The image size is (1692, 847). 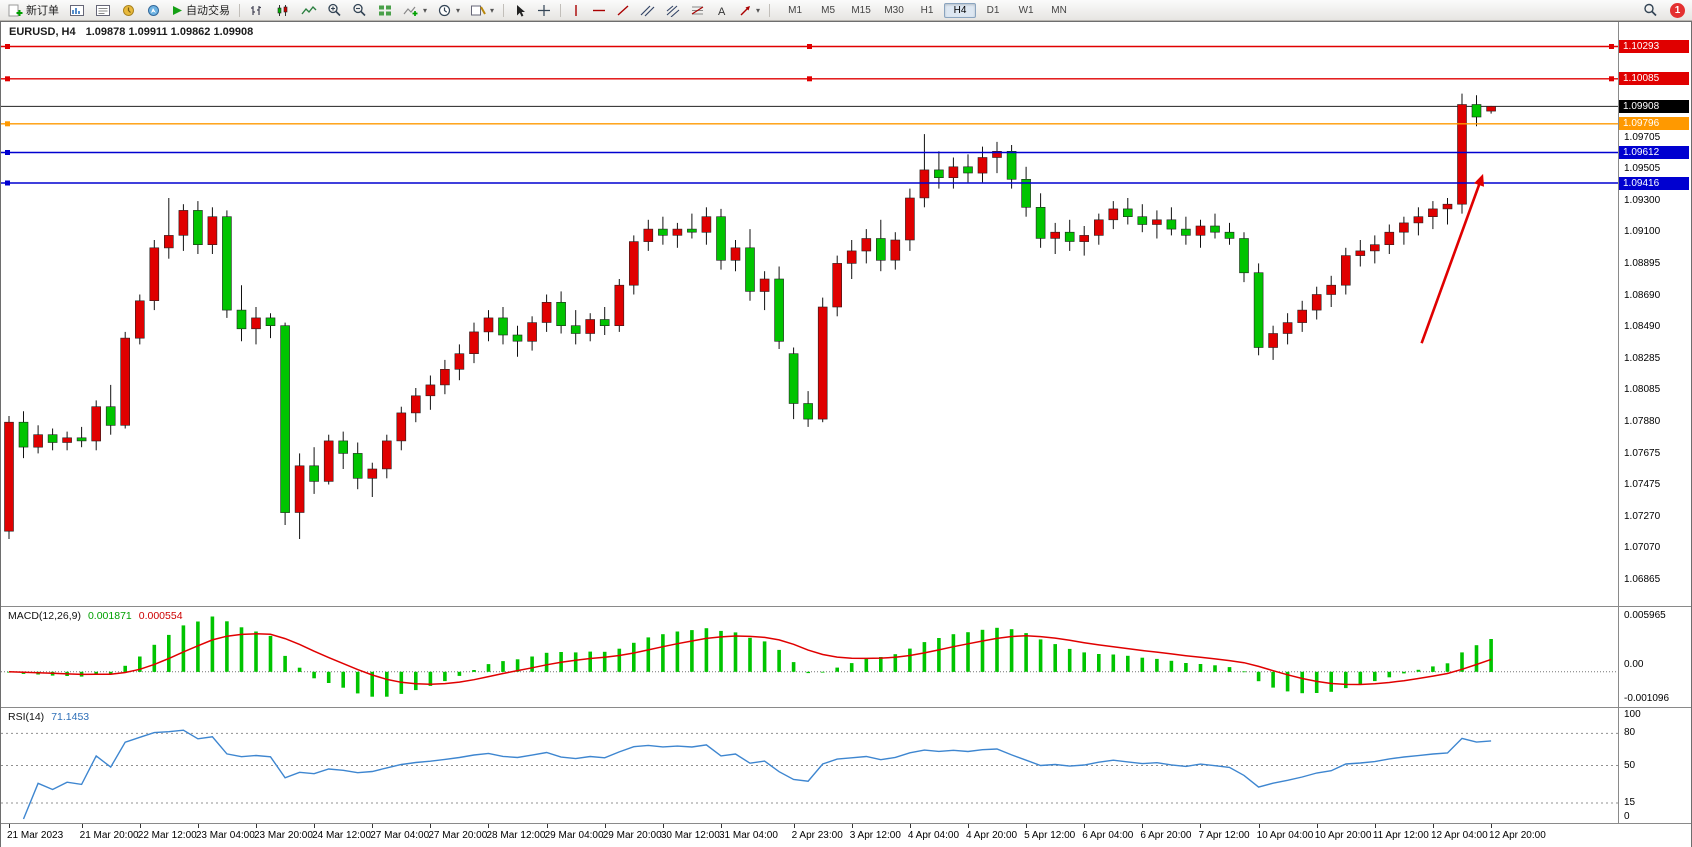 I want to click on timeframe-m15-button: M15, so click(x=861, y=10).